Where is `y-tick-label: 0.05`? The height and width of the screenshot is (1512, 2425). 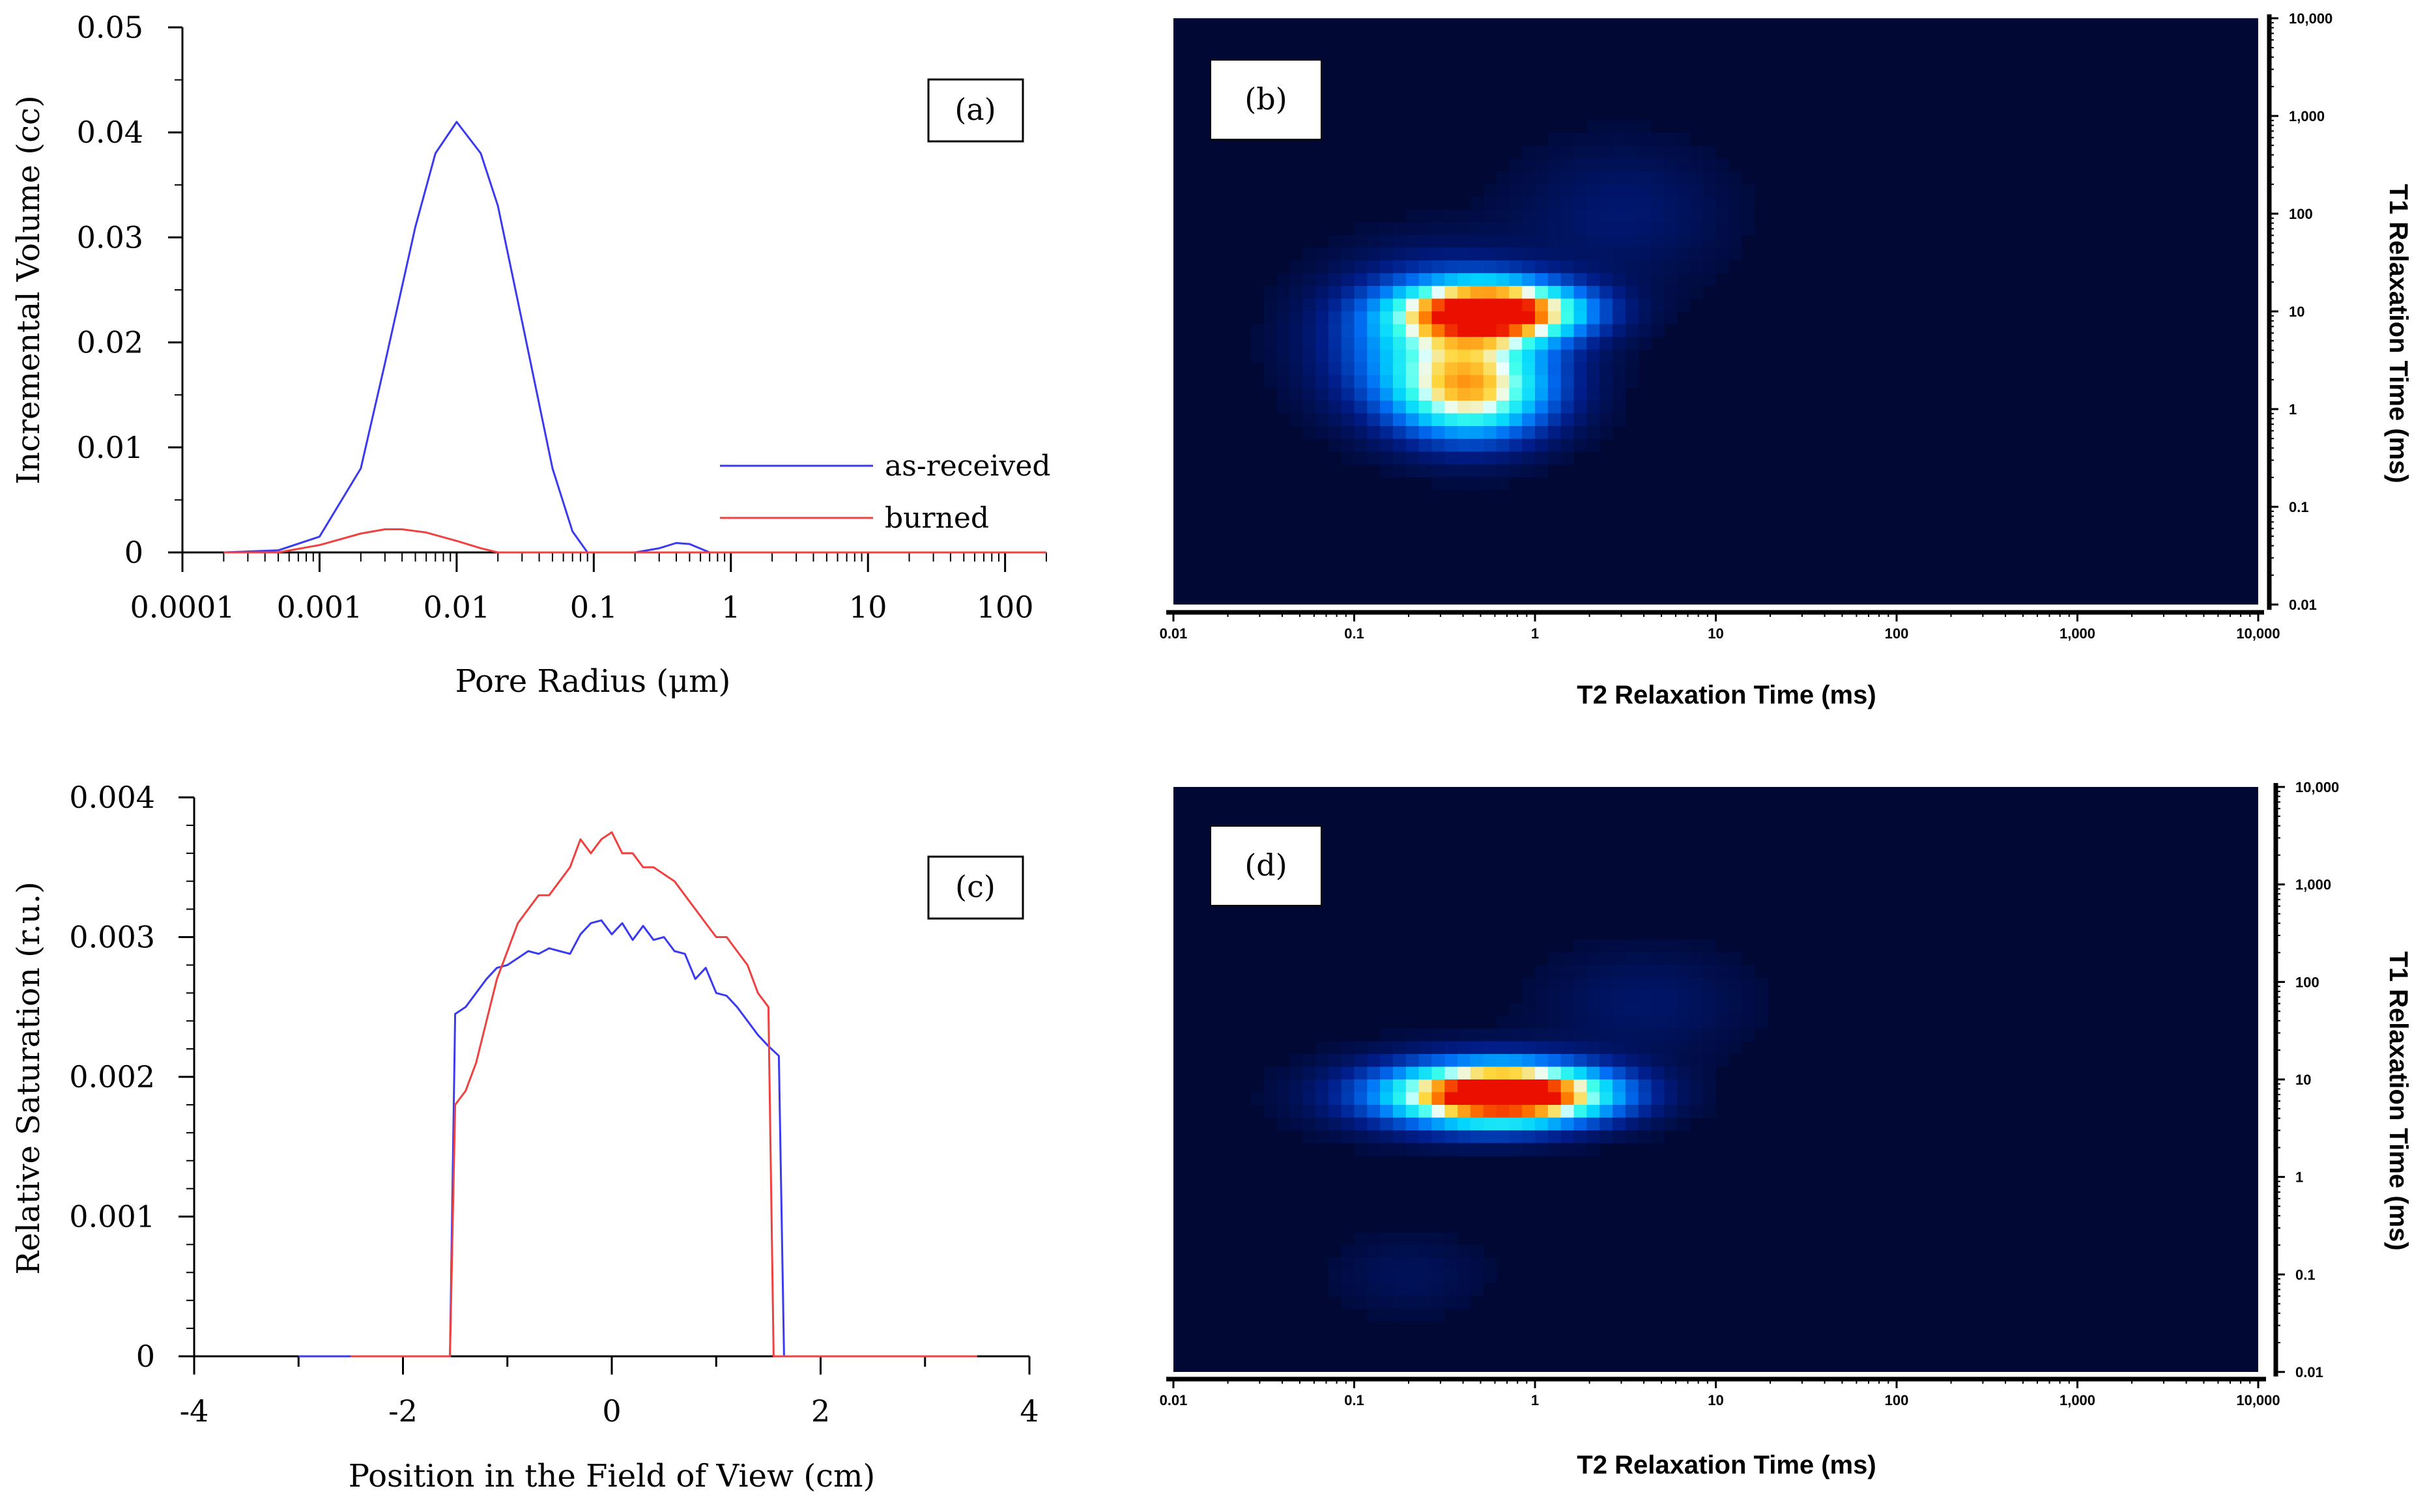
y-tick-label: 0.05 is located at coordinates (110, 27).